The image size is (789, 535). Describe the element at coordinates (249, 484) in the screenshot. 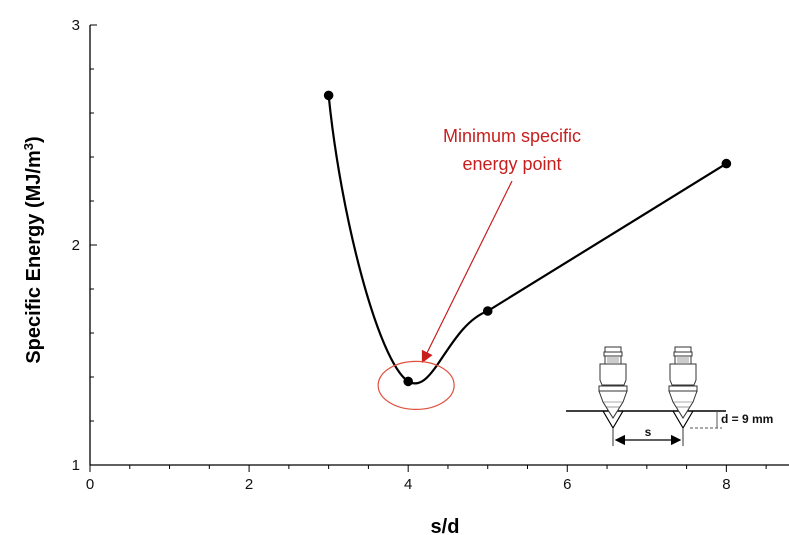

I see `x-tick-label: 2` at that location.